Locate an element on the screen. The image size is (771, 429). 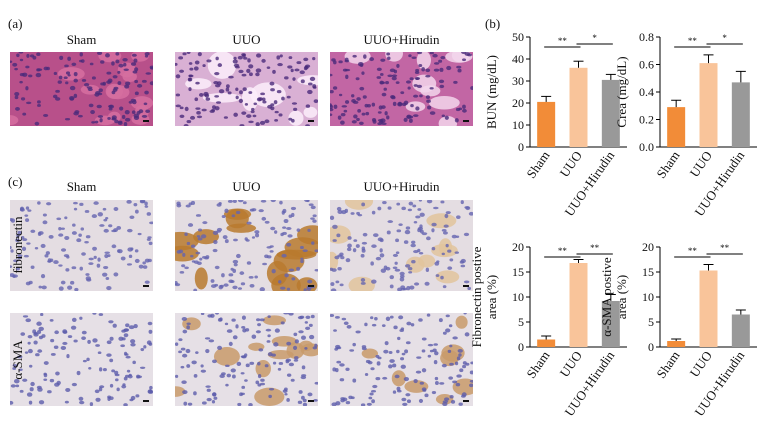
y-axis-label: Crea (mg/dL) is located at coordinates (621, 91).